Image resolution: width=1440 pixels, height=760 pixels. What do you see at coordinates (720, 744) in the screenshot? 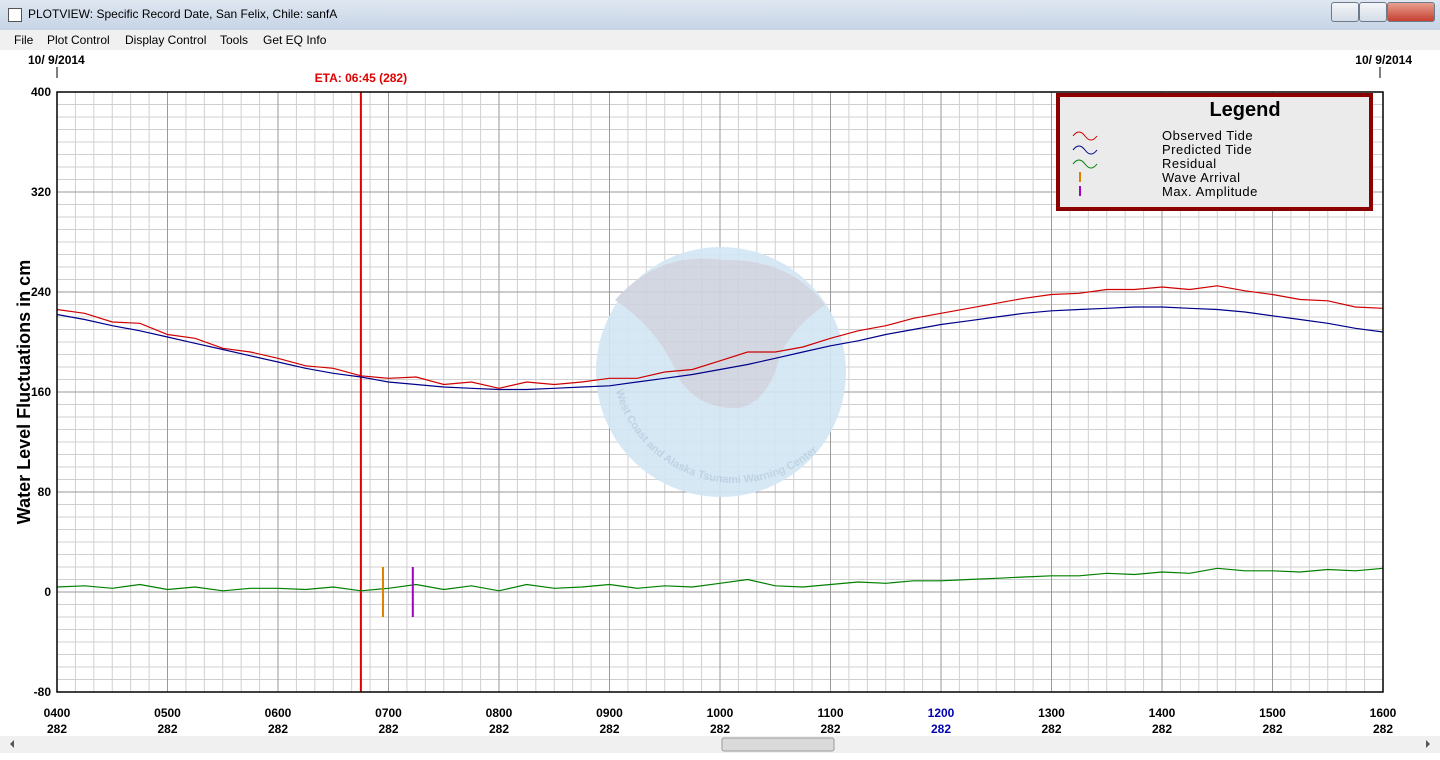
I see `scrollbar` at bounding box center [720, 744].